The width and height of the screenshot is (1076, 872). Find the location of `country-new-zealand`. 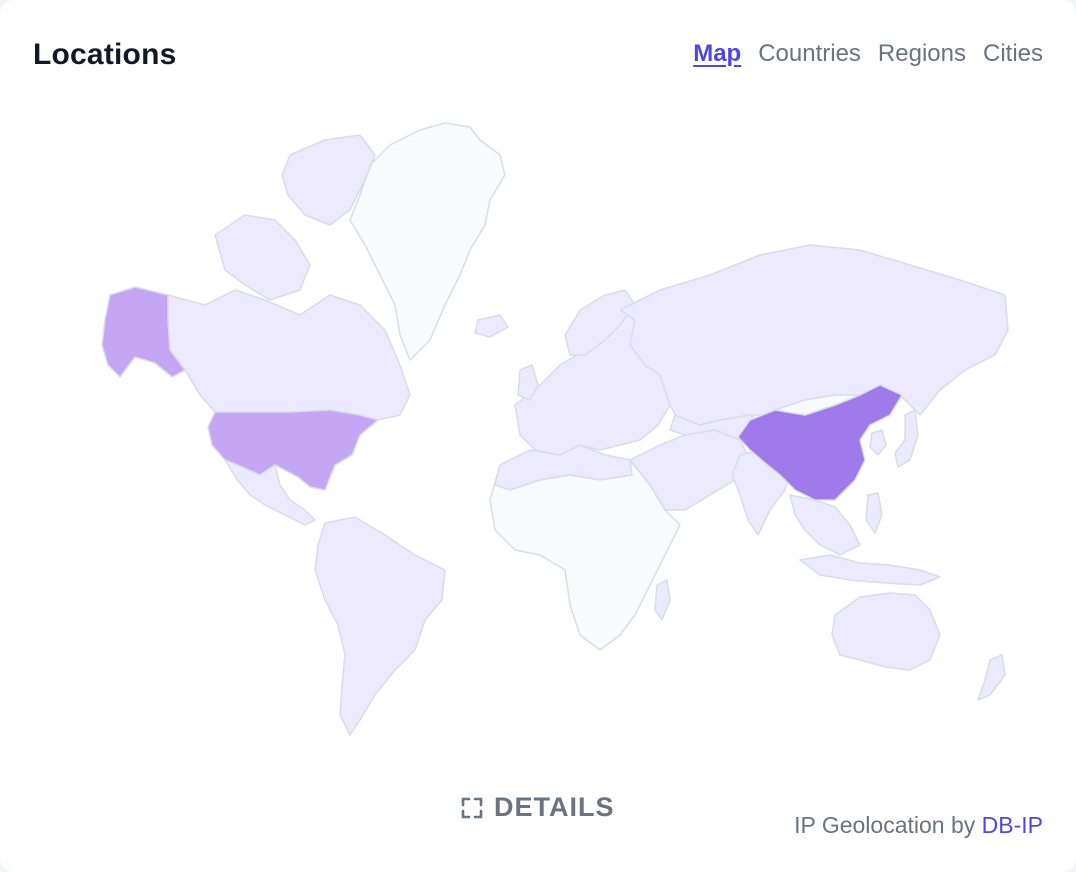

country-new-zealand is located at coordinates (991, 677).